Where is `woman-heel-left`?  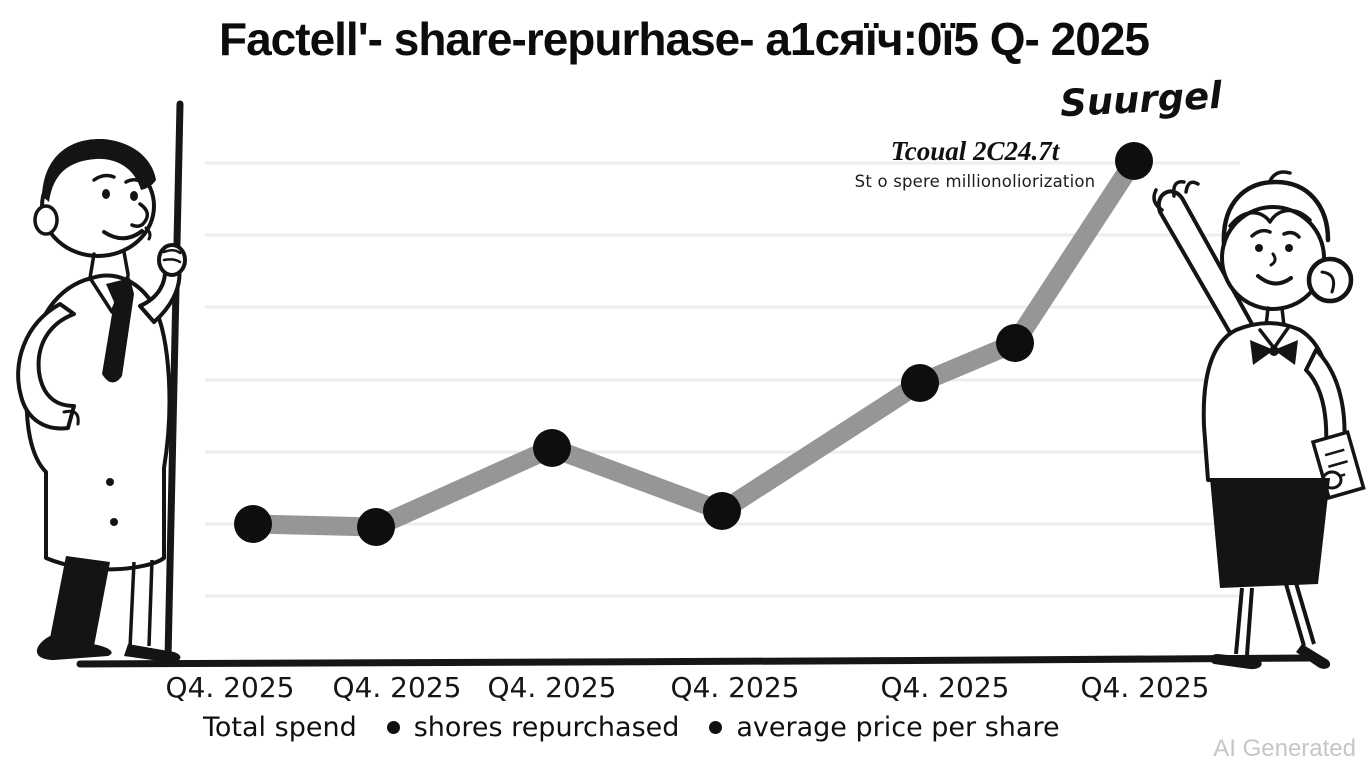
woman-heel-left is located at coordinates (1235, 662).